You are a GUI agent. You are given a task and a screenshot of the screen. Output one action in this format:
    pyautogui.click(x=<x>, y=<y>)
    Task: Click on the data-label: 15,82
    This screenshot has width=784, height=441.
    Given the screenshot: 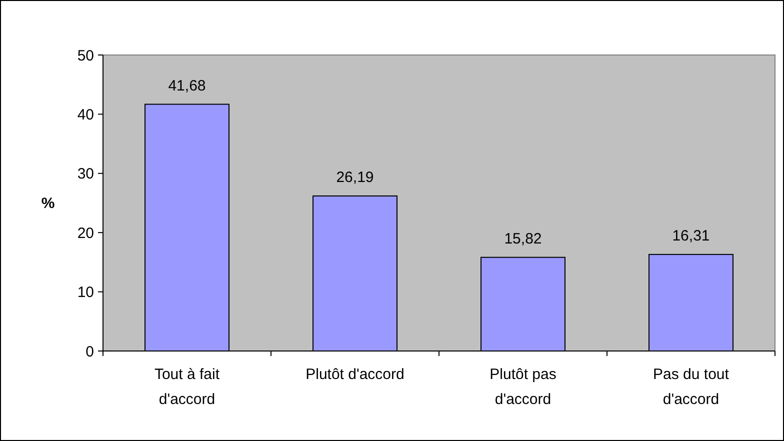 What is the action you would take?
    pyautogui.click(x=523, y=239)
    